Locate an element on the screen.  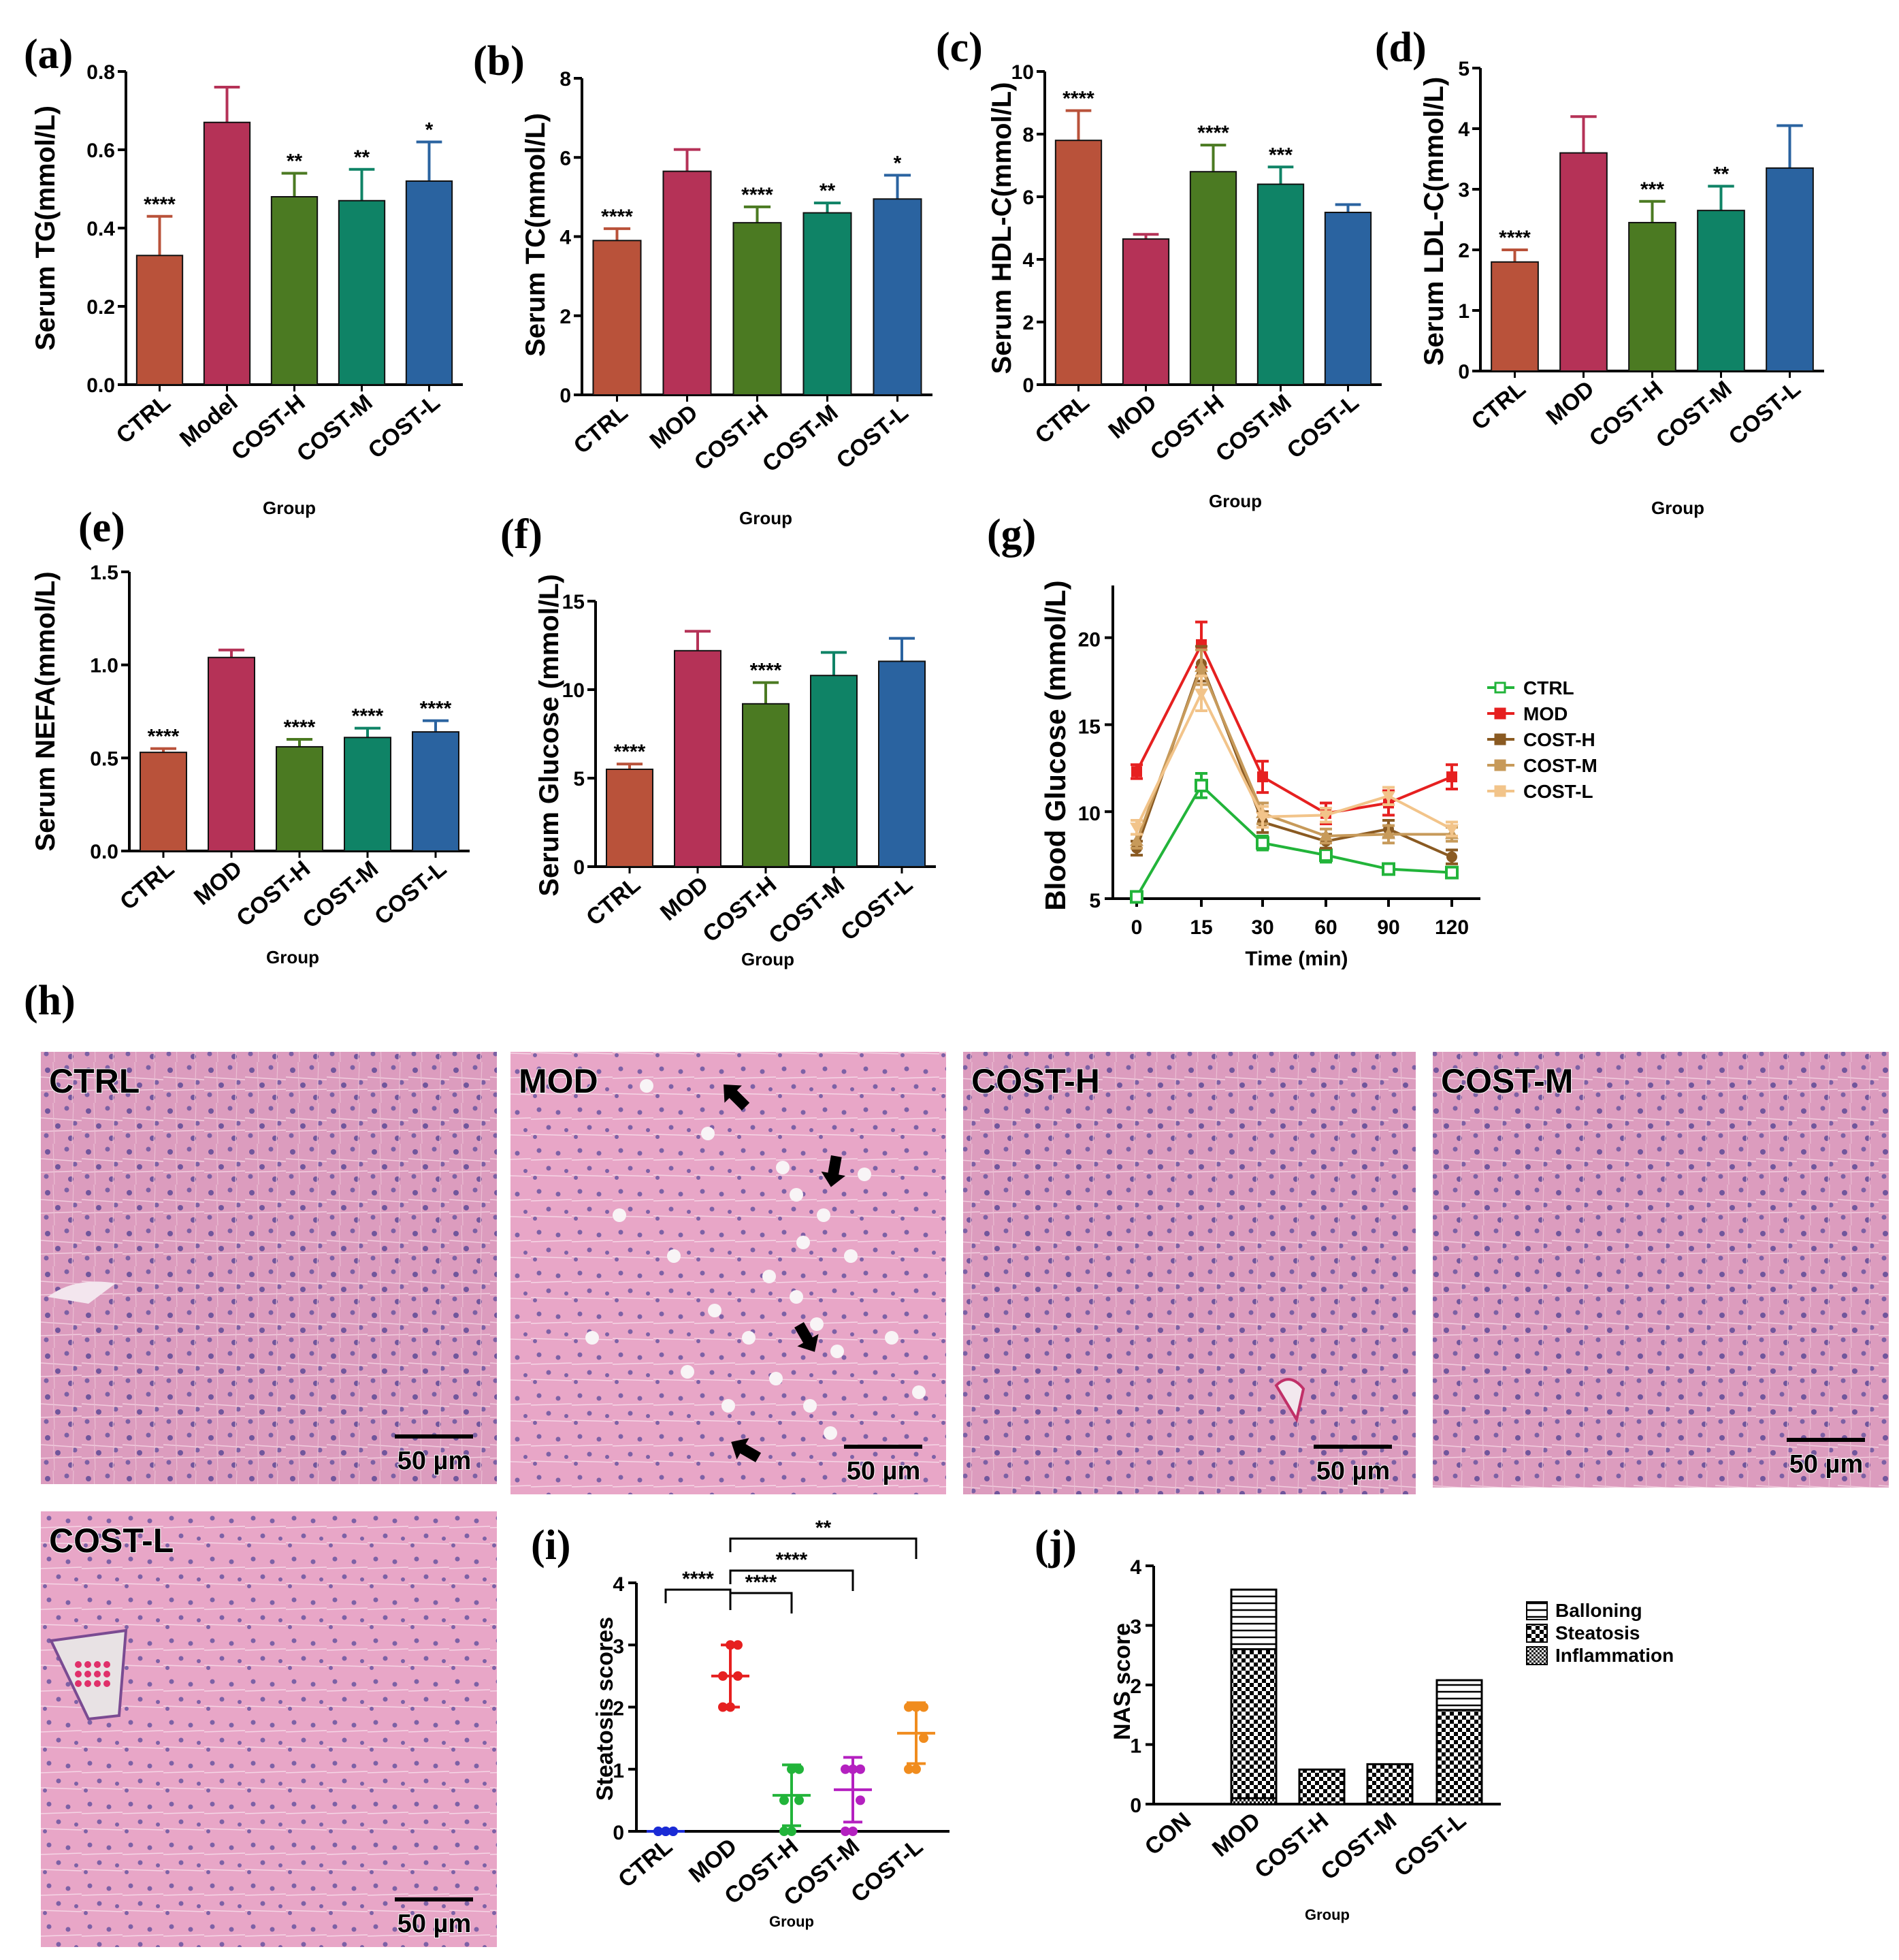
bar-cost-m is located at coordinates (362, 292).